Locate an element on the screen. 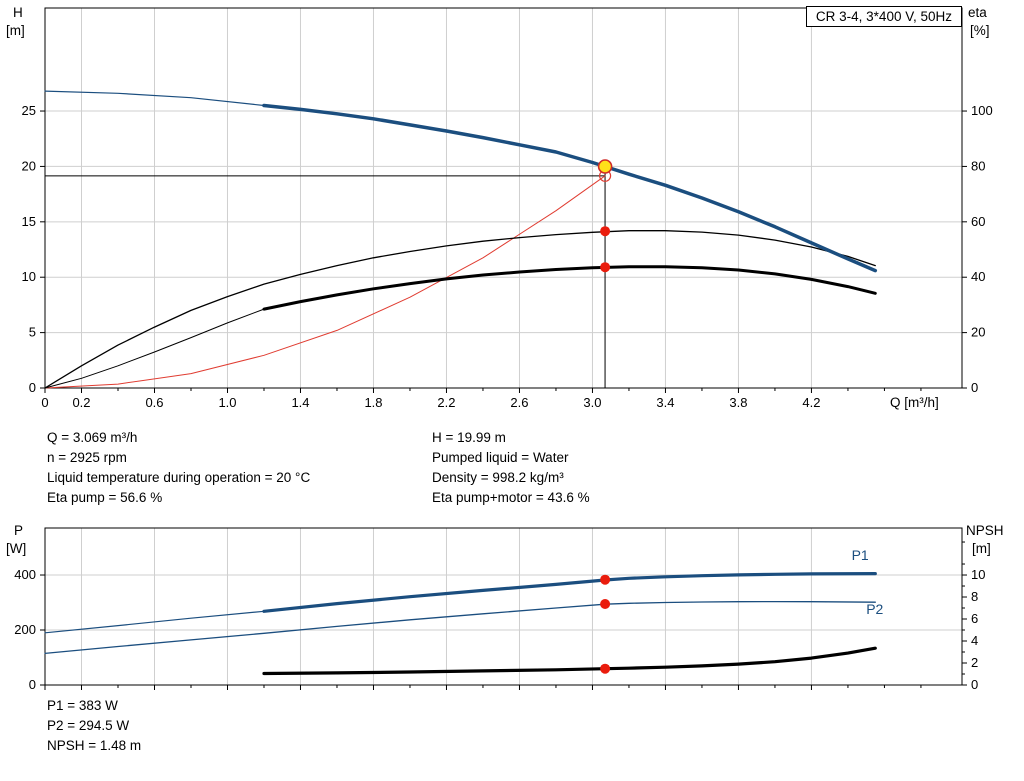 This screenshot has height=781, width=1024. x-tick-label: 1.8 is located at coordinates (373, 402).